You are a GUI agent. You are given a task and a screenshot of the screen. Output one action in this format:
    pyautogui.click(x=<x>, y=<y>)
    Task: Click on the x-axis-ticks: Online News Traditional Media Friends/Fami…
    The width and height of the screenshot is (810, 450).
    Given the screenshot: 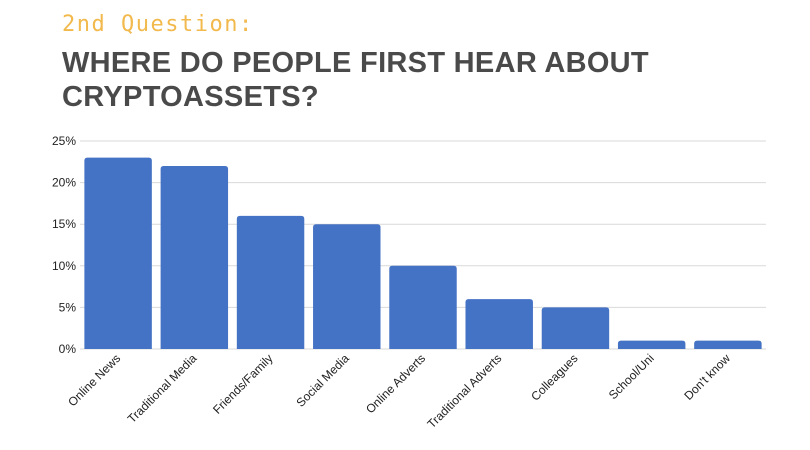 What is the action you would take?
    pyautogui.click(x=399, y=391)
    